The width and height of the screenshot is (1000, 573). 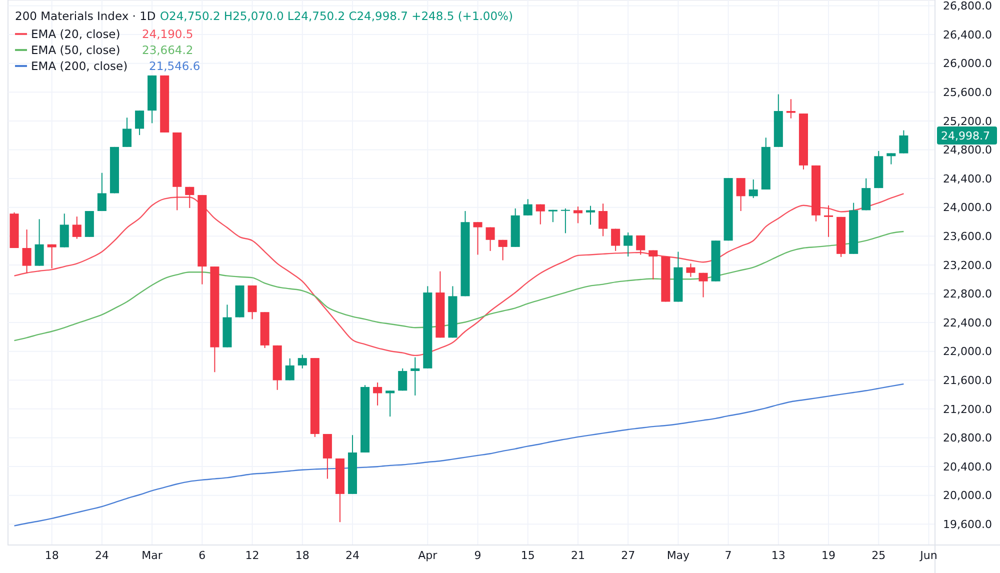 I want to click on legend-label: EMA (50, close), so click(x=75, y=50).